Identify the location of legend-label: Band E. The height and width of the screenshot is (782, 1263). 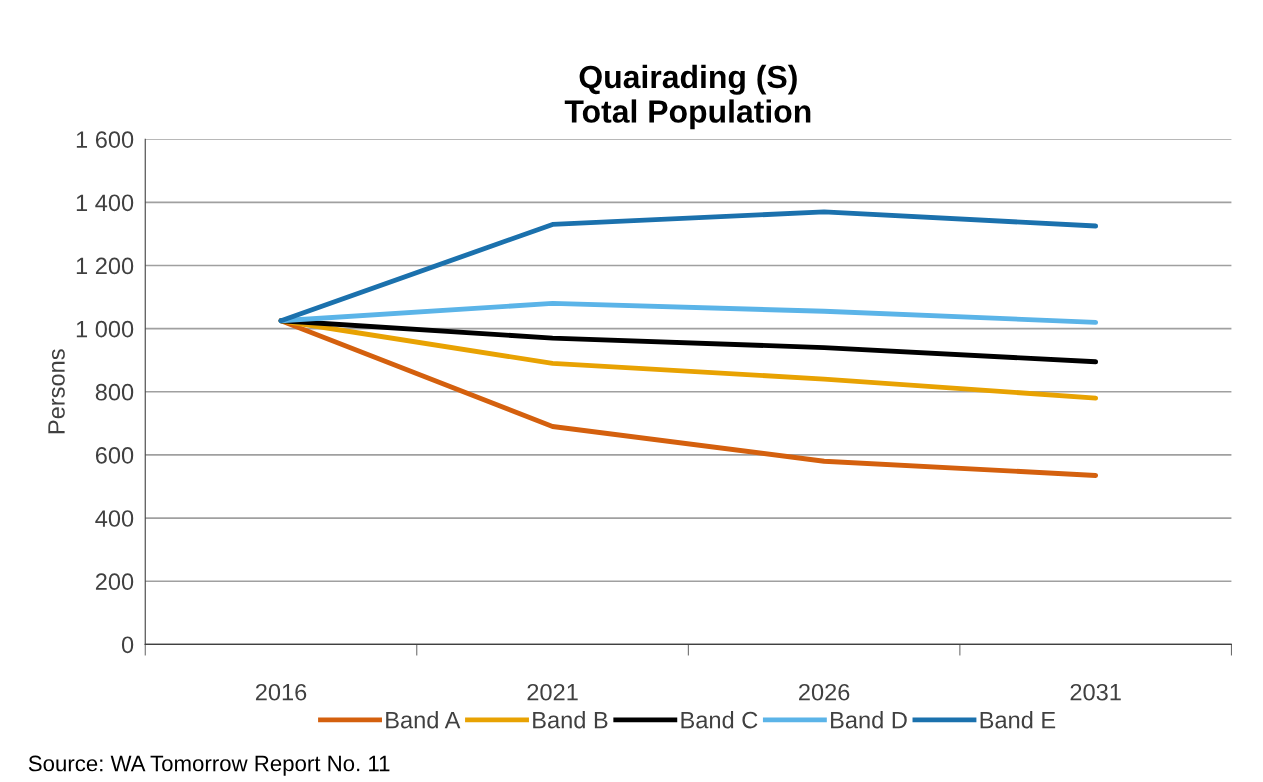
(1018, 720).